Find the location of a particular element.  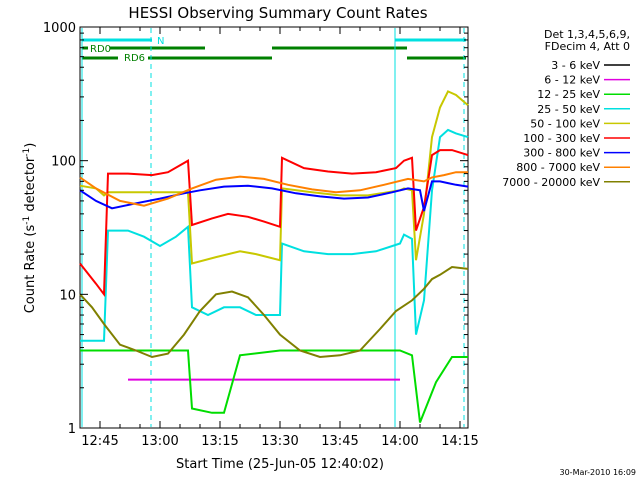

x-tick-label: 14:15 is located at coordinates (459, 441).